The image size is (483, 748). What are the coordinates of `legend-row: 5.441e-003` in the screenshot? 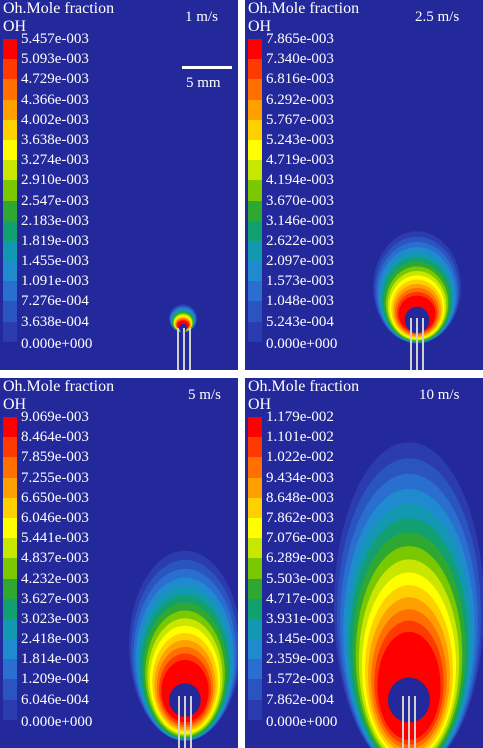 It's located at (73, 544).